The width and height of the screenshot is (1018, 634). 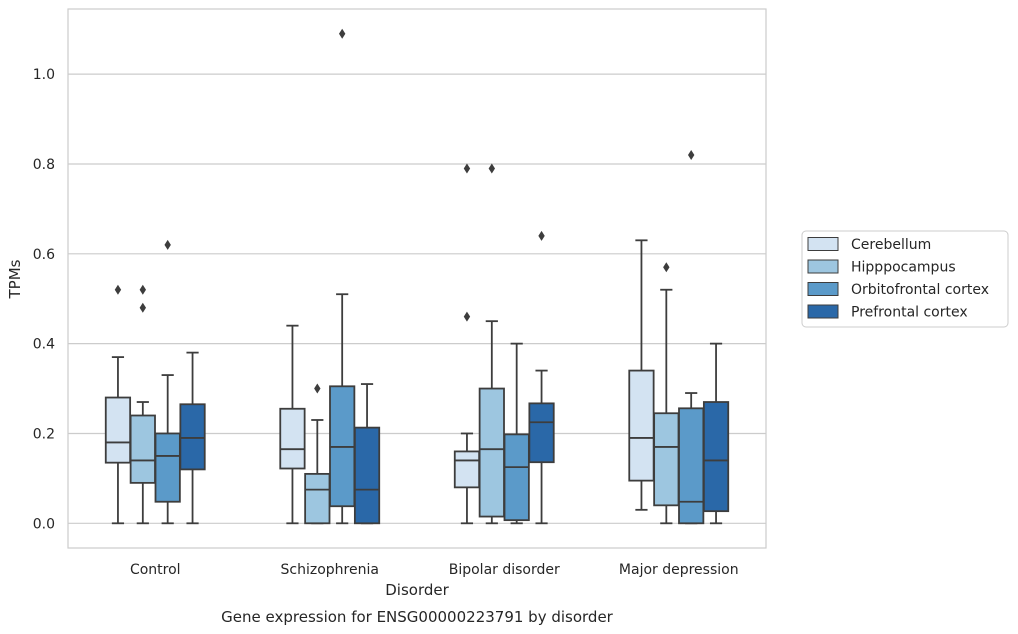 What do you see at coordinates (155, 570) in the screenshot?
I see `x-tick-label: Control` at bounding box center [155, 570].